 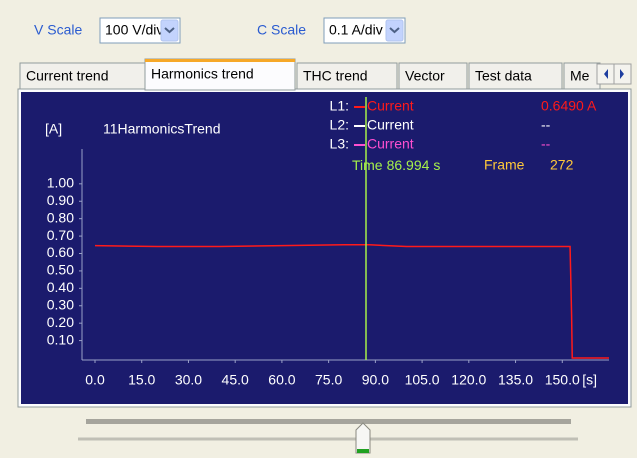 What do you see at coordinates (60, 270) in the screenshot?
I see `y-tick-label: 0.50` at bounding box center [60, 270].